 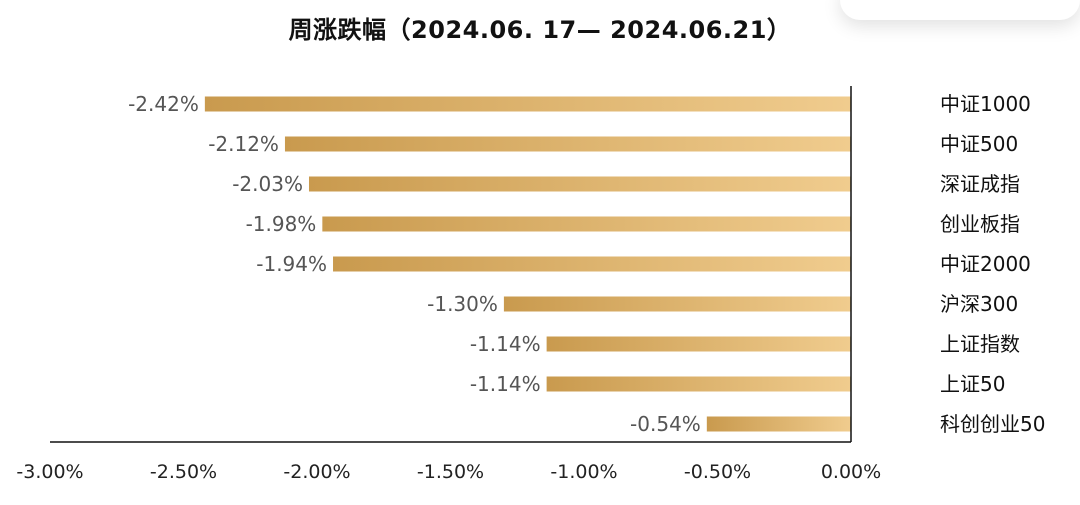 I want to click on category-label-4: 创业板指, so click(x=980, y=224).